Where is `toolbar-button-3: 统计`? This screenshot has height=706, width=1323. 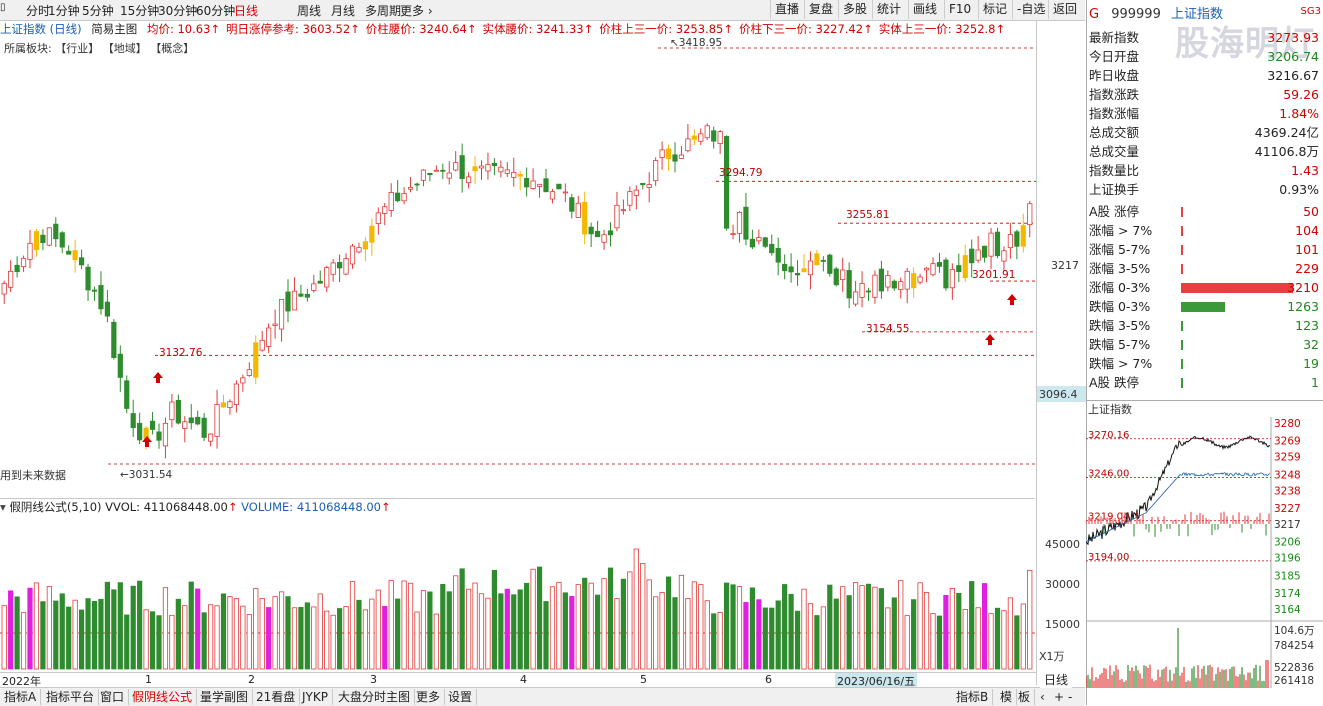 toolbar-button-3: 统计 is located at coordinates (888, 9).